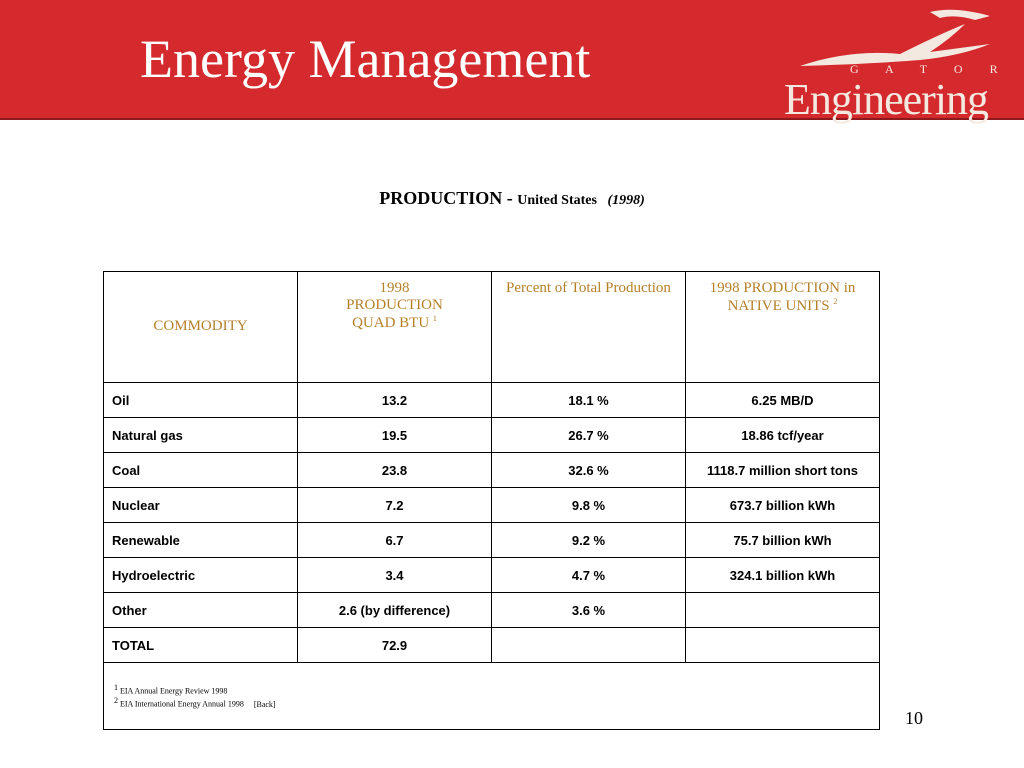 This screenshot has width=1024, height=768. Describe the element at coordinates (782, 400) in the screenshot. I see `table-cell: 6.25 MB/D` at that location.